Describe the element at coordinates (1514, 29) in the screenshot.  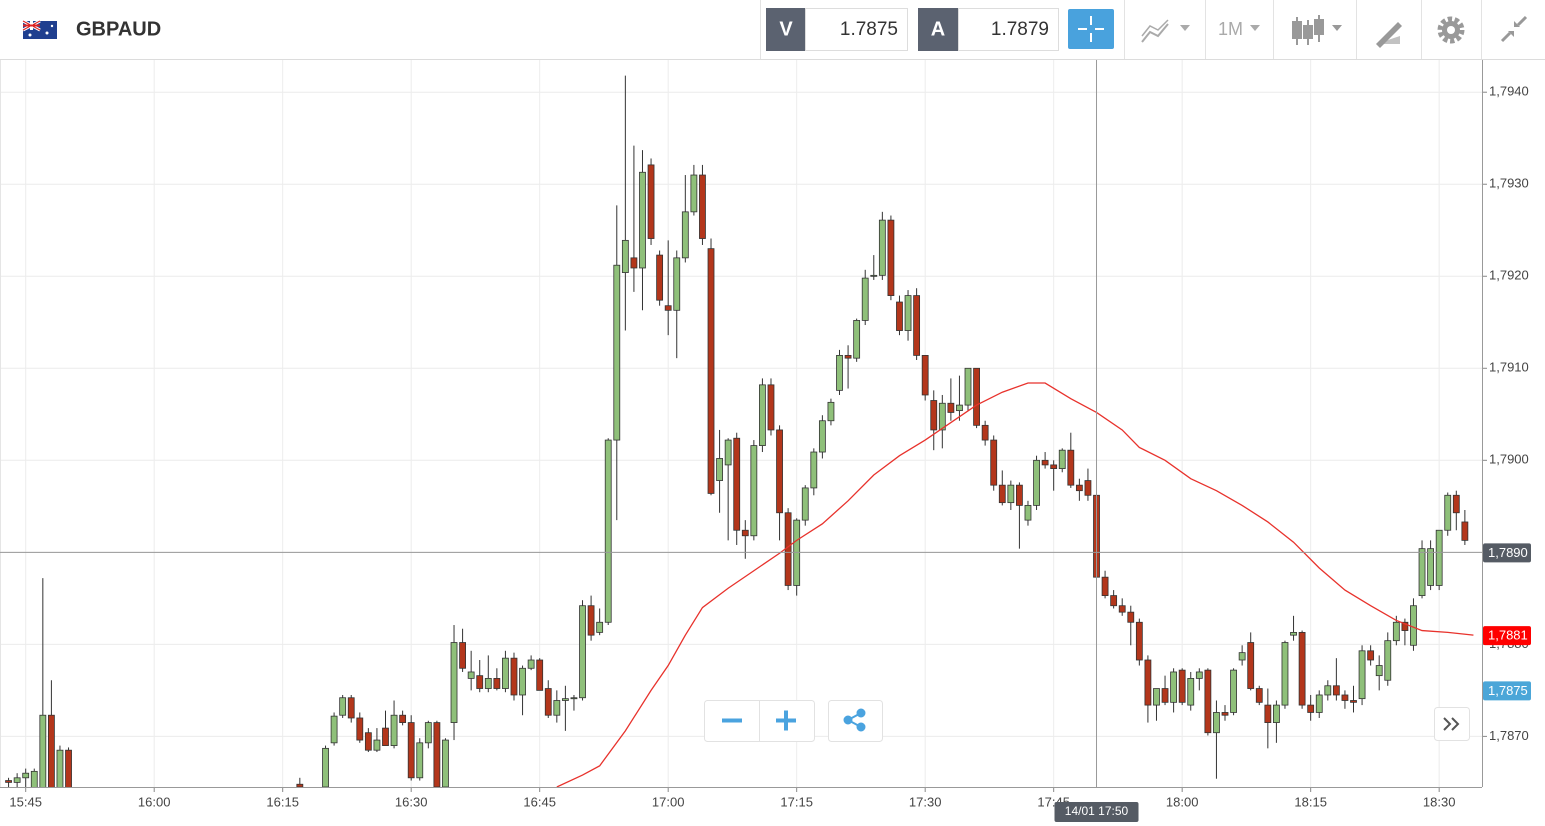
I see `collapse-button` at that location.